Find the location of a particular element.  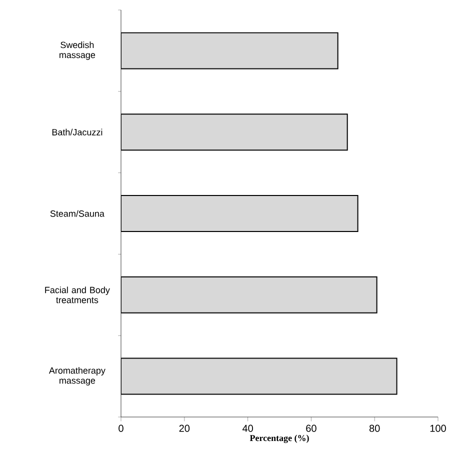

y-tick-label: Swedish massage is located at coordinates (78, 51).